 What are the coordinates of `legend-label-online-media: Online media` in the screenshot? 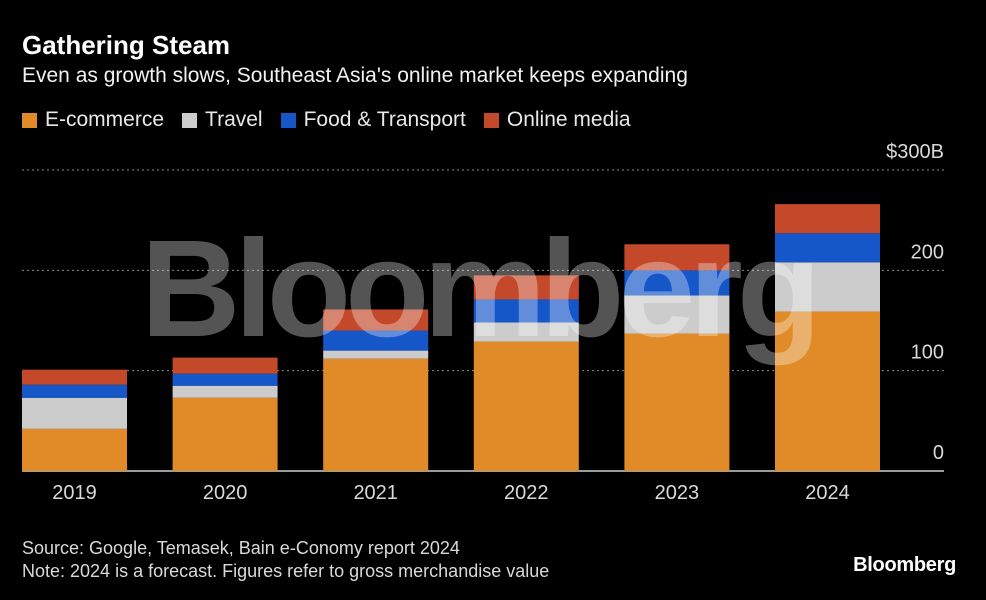 It's located at (568, 119).